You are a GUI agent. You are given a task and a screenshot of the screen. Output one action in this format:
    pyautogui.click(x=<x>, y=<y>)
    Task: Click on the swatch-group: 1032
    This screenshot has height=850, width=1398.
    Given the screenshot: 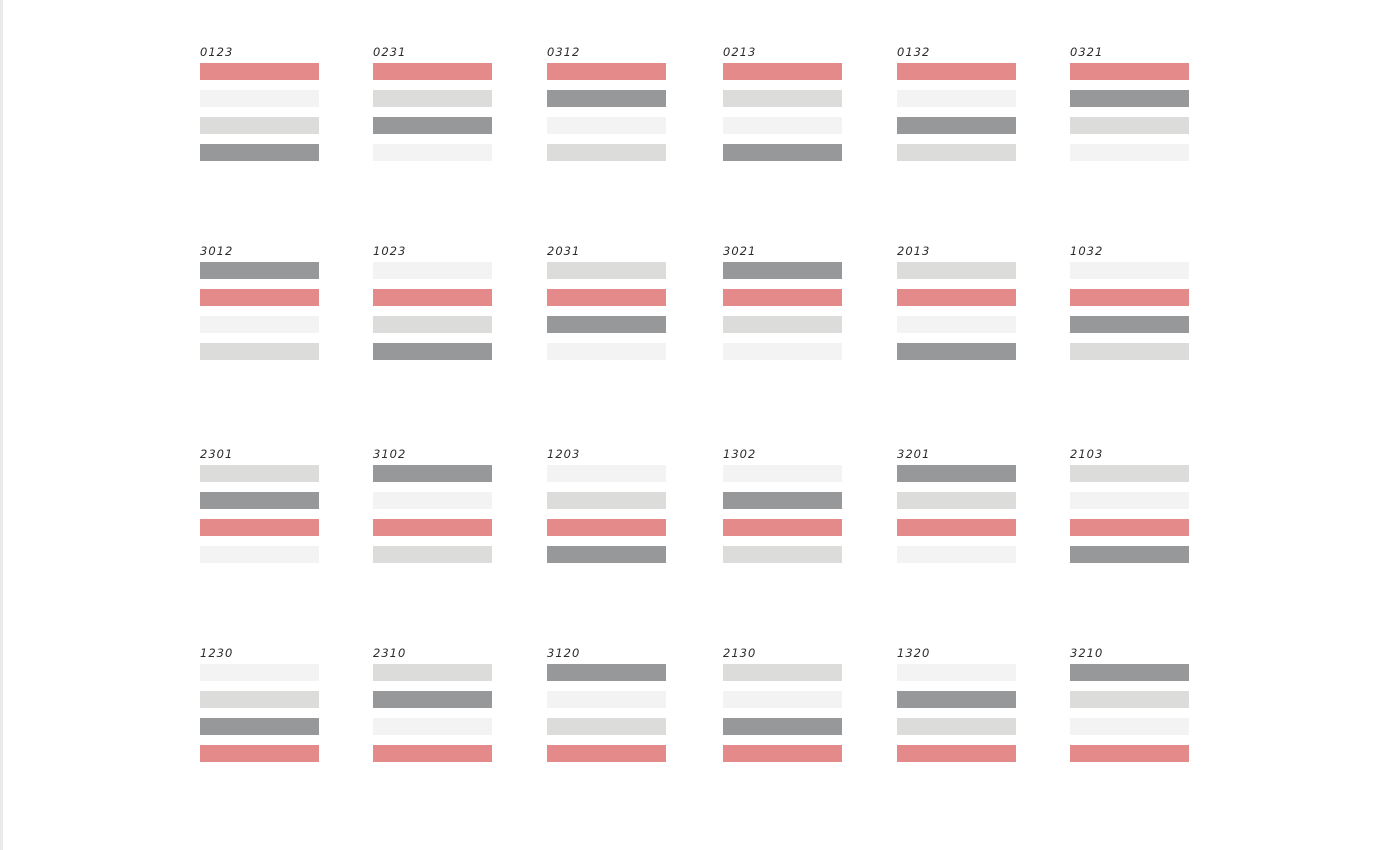 What is the action you would take?
    pyautogui.click(x=1129, y=302)
    